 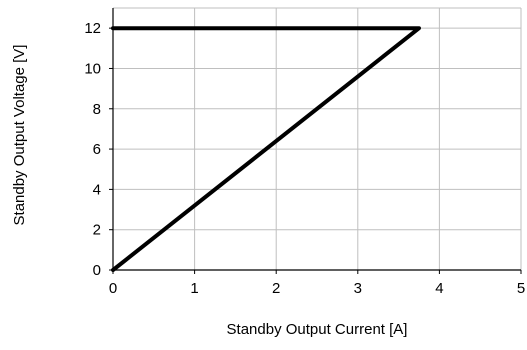 I want to click on y-tick-label: 2, so click(x=97, y=230).